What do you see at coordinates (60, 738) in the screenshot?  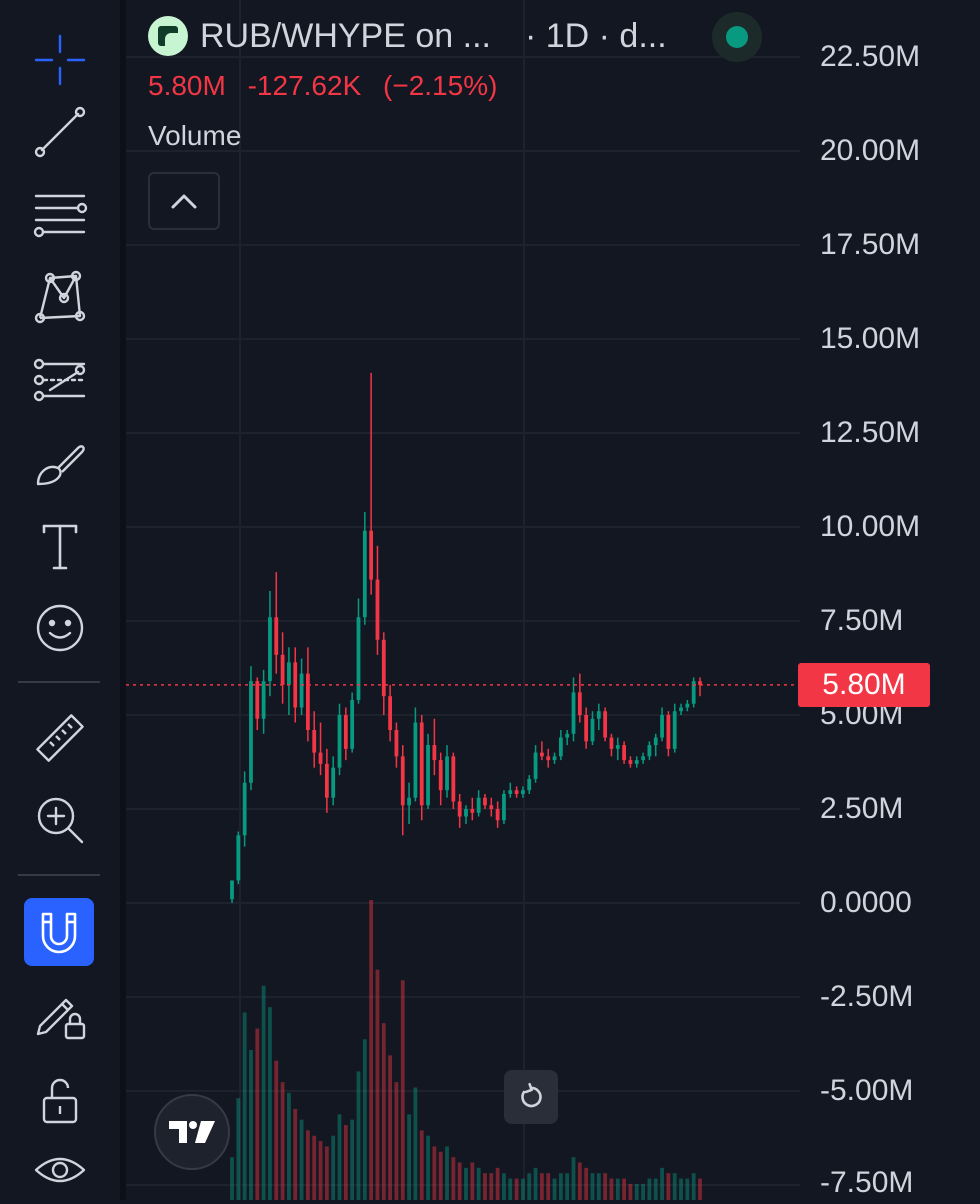 I see `ruler-icon` at bounding box center [60, 738].